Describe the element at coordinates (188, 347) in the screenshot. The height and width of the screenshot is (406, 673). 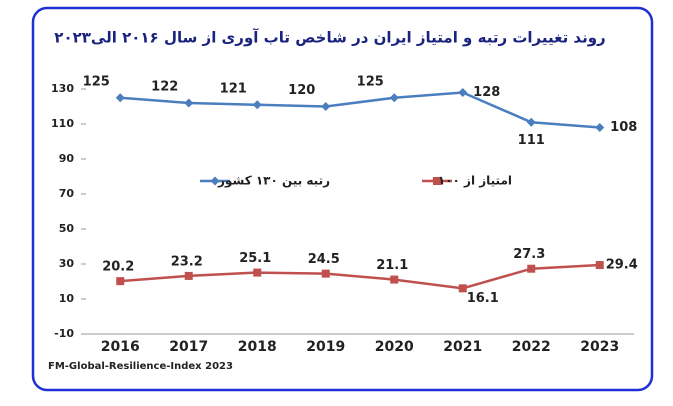
I see `x-tick-label: 2017` at that location.